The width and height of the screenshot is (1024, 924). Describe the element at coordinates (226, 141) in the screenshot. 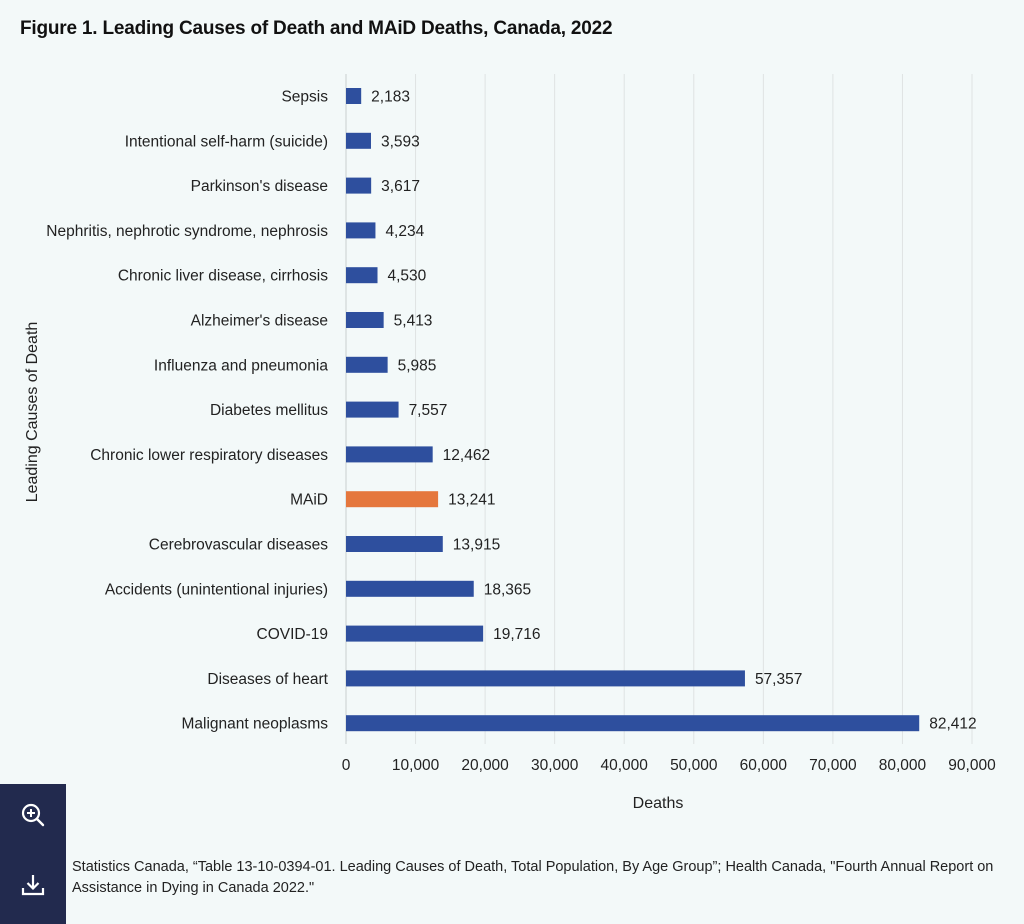

I see `category-label: Intentional self-harm (suicide)` at that location.